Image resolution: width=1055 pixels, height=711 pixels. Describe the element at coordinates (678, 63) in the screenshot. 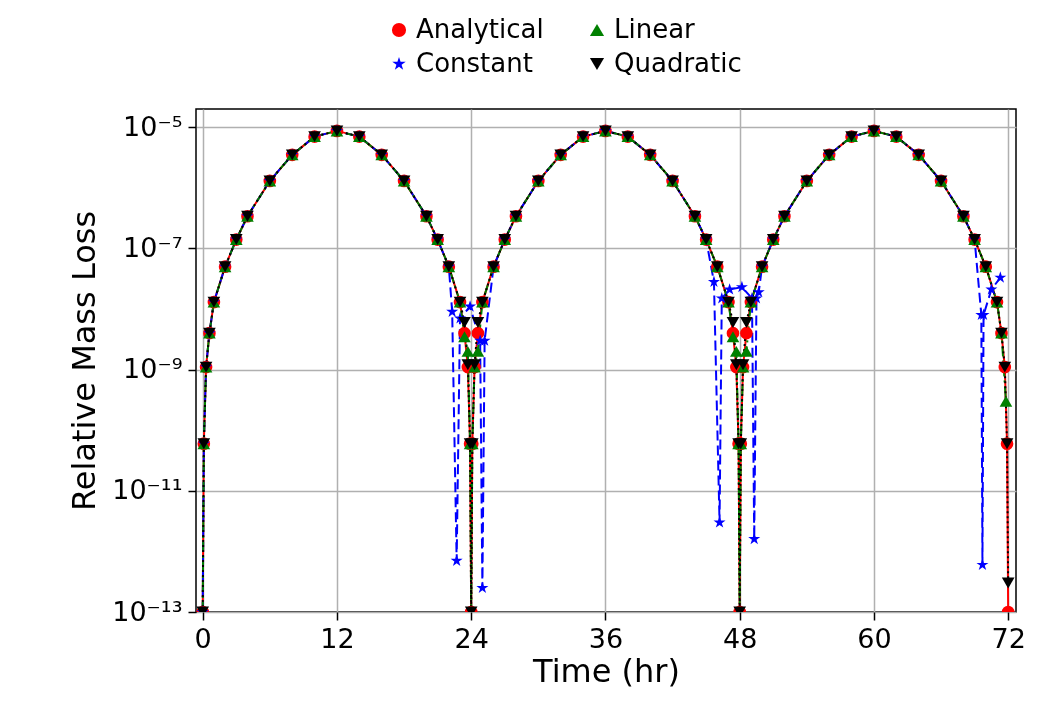

I see `legend-label: Quadratic` at that location.